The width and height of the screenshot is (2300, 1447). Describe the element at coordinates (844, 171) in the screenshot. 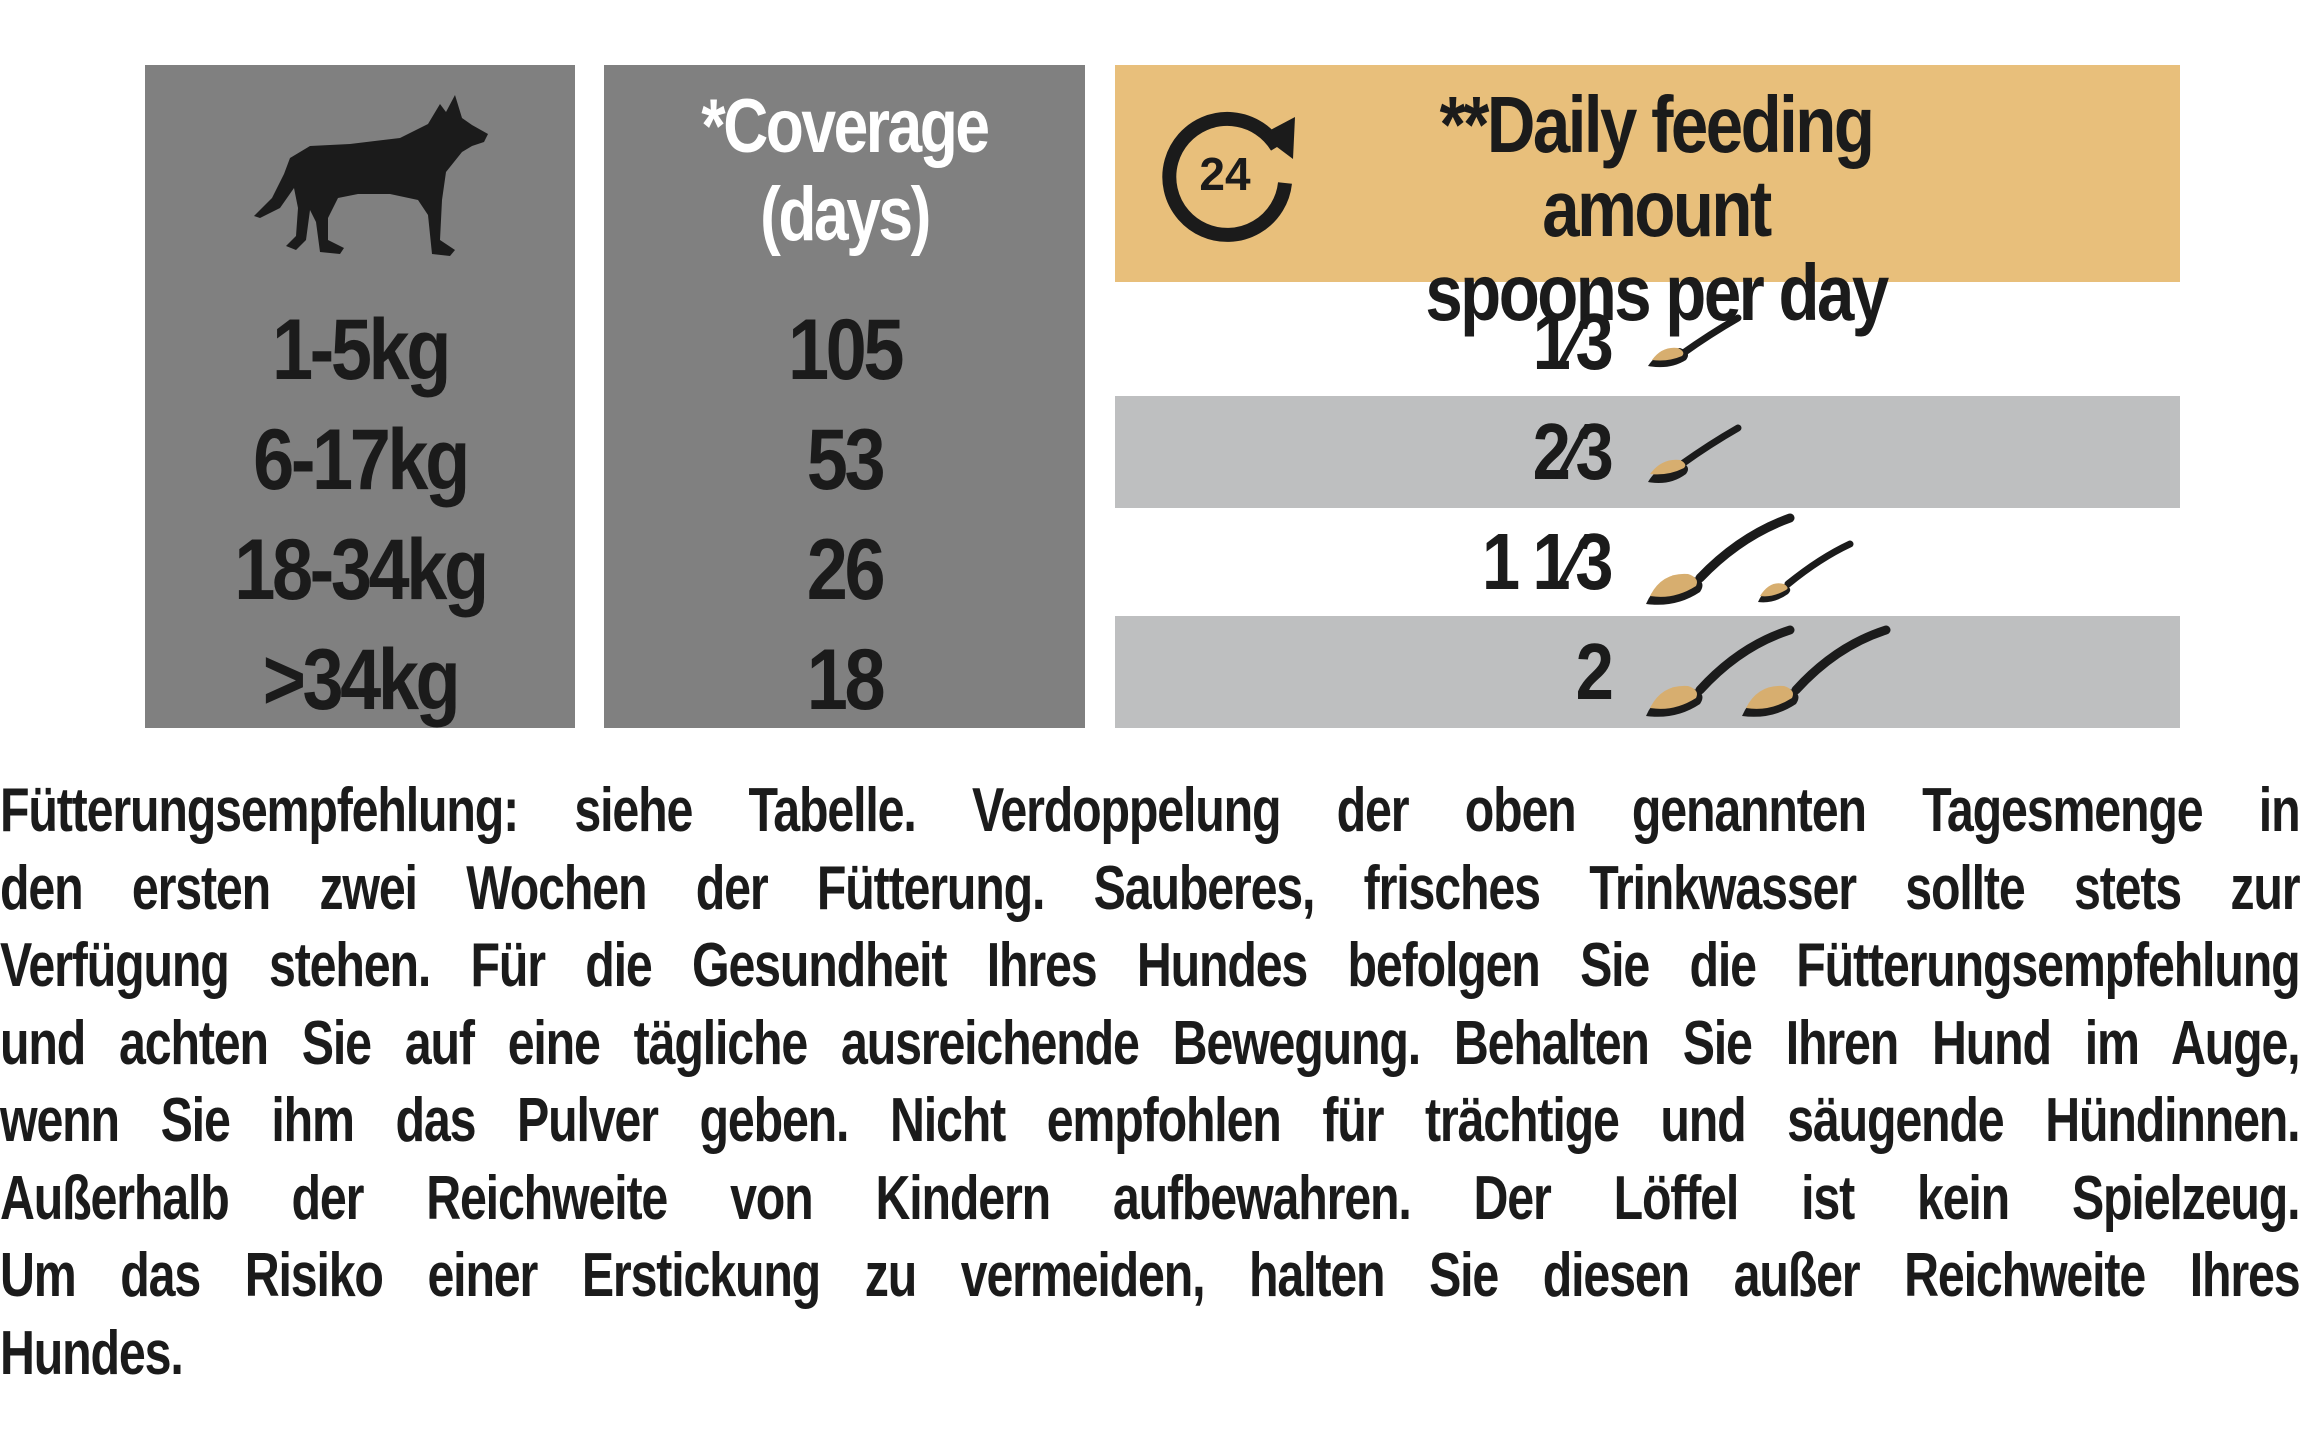

I see `coverage-header: *Coverage (days)` at that location.